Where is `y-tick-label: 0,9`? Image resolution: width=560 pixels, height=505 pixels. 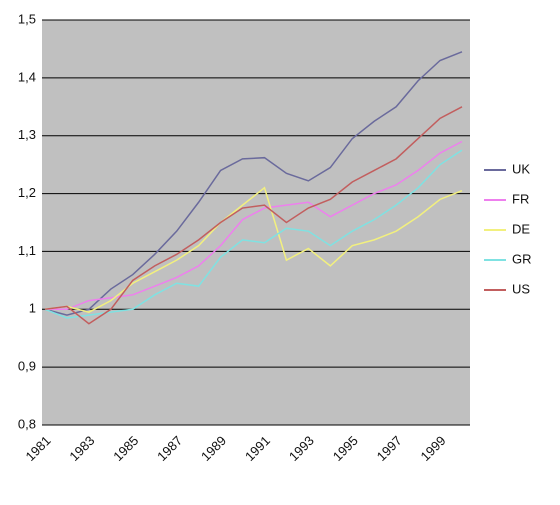
y-tick-label: 0,9 is located at coordinates (27, 366).